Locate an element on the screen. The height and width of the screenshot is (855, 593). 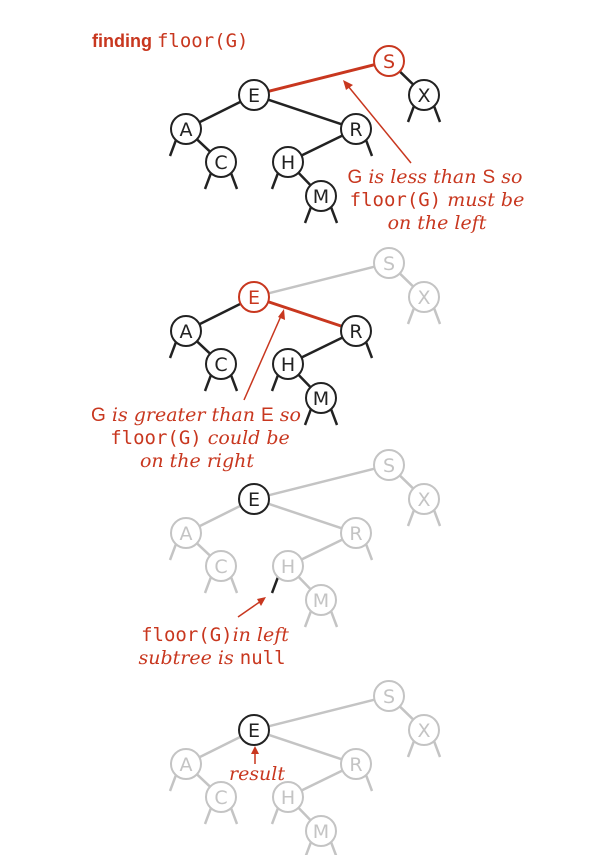
annotation-text: is less than is located at coordinates (422, 177).